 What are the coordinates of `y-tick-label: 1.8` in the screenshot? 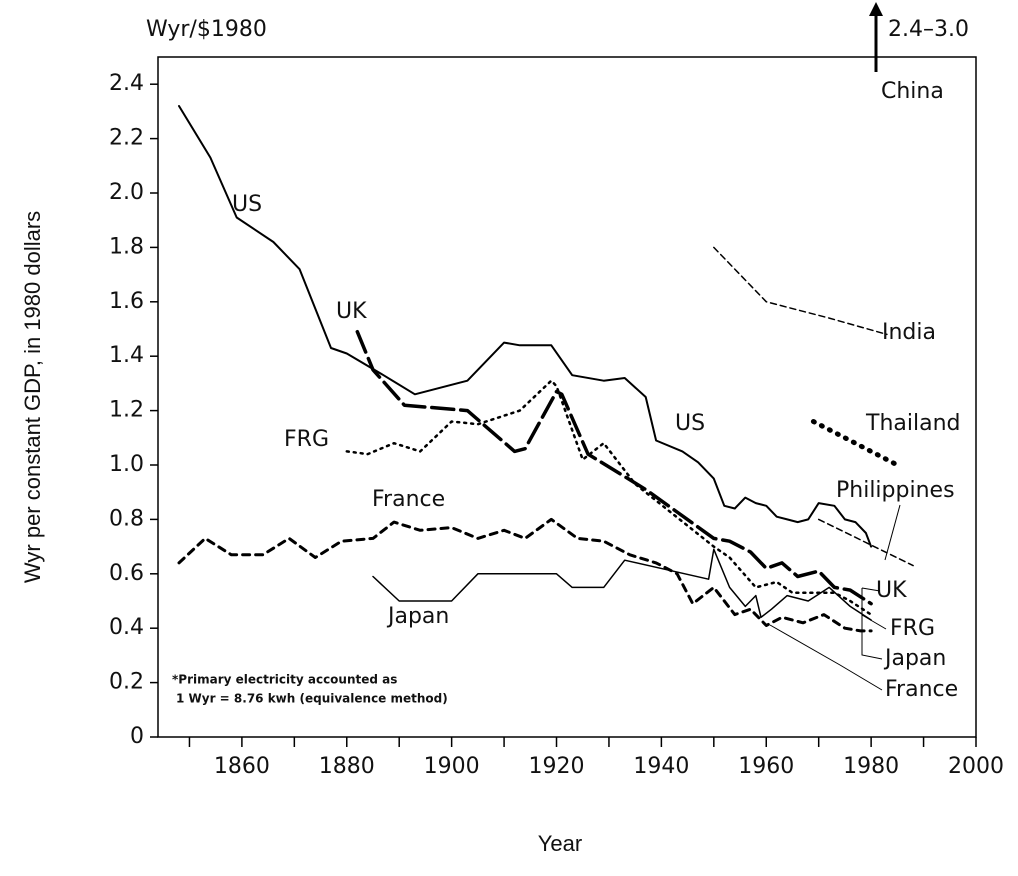 It's located at (126, 246).